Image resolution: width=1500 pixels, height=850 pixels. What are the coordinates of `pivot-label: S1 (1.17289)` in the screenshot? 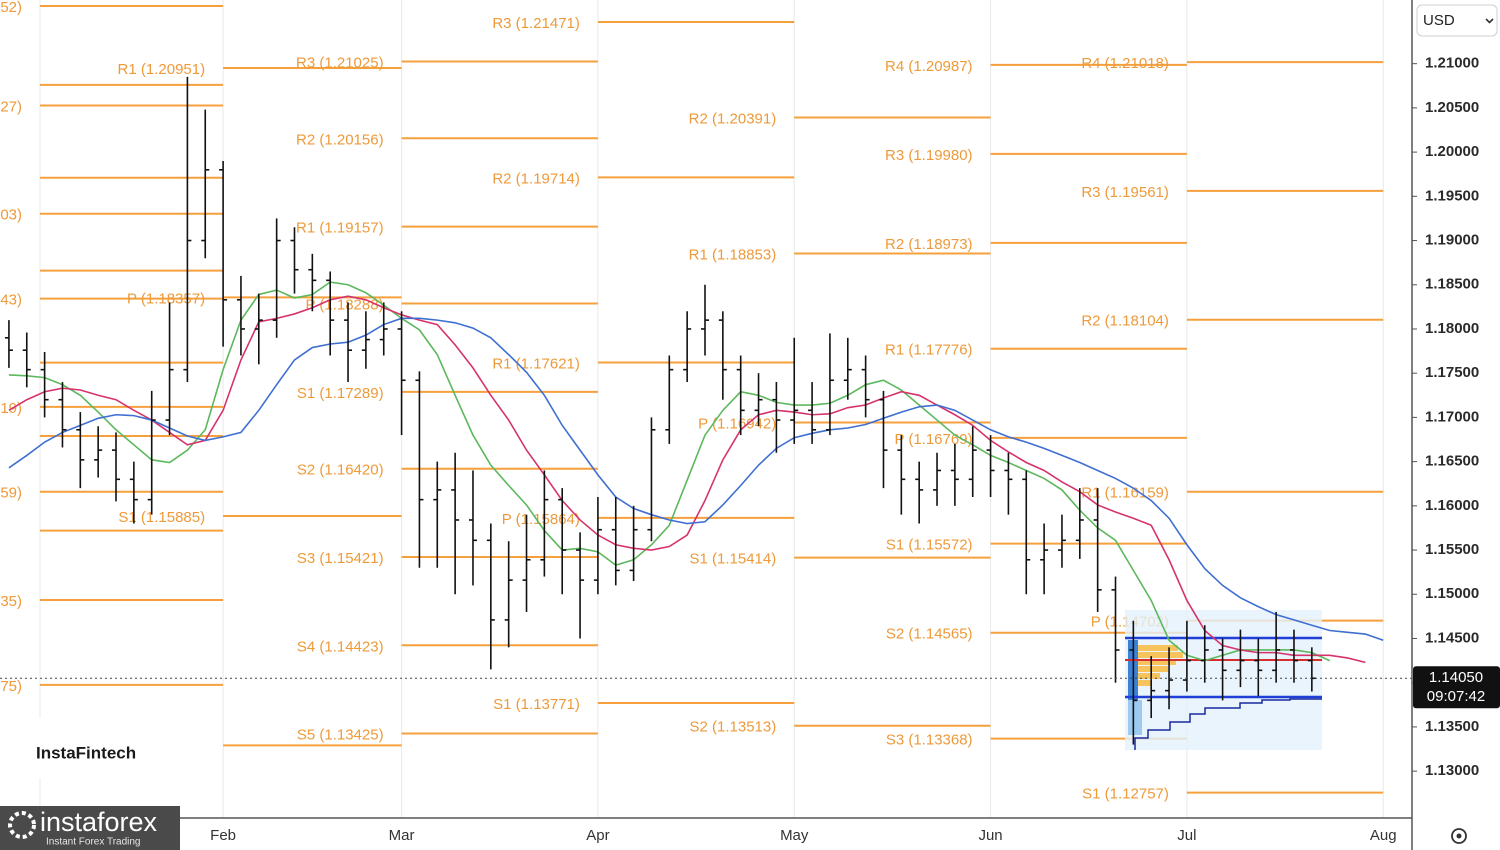 It's located at (340, 393).